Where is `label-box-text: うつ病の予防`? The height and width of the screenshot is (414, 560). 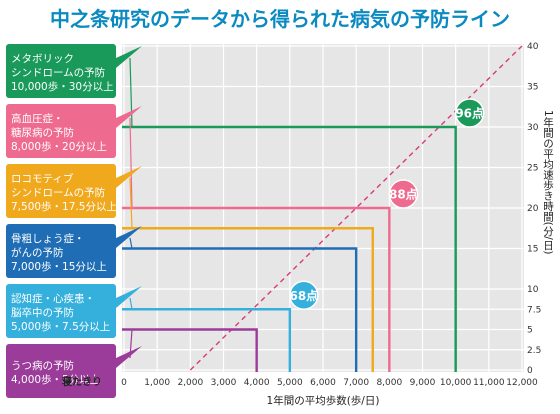
label-box-text: うつ病の予防 is located at coordinates (42, 365).